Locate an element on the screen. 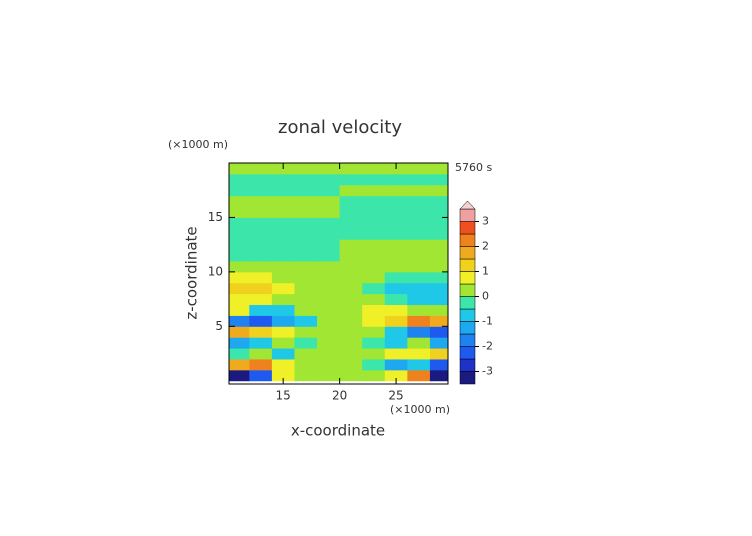 The image size is (752, 536). z-unit: (×1000 m) is located at coordinates (198, 144).